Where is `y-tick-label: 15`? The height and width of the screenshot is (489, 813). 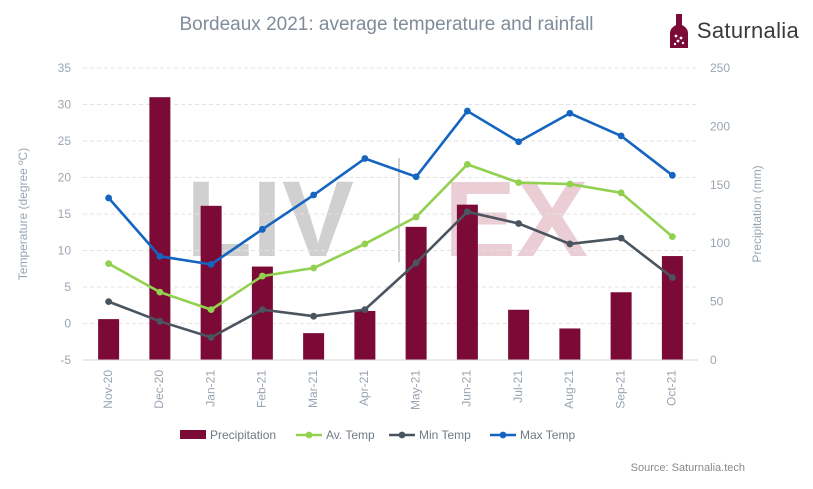 y-tick-label: 15 is located at coordinates (65, 214).